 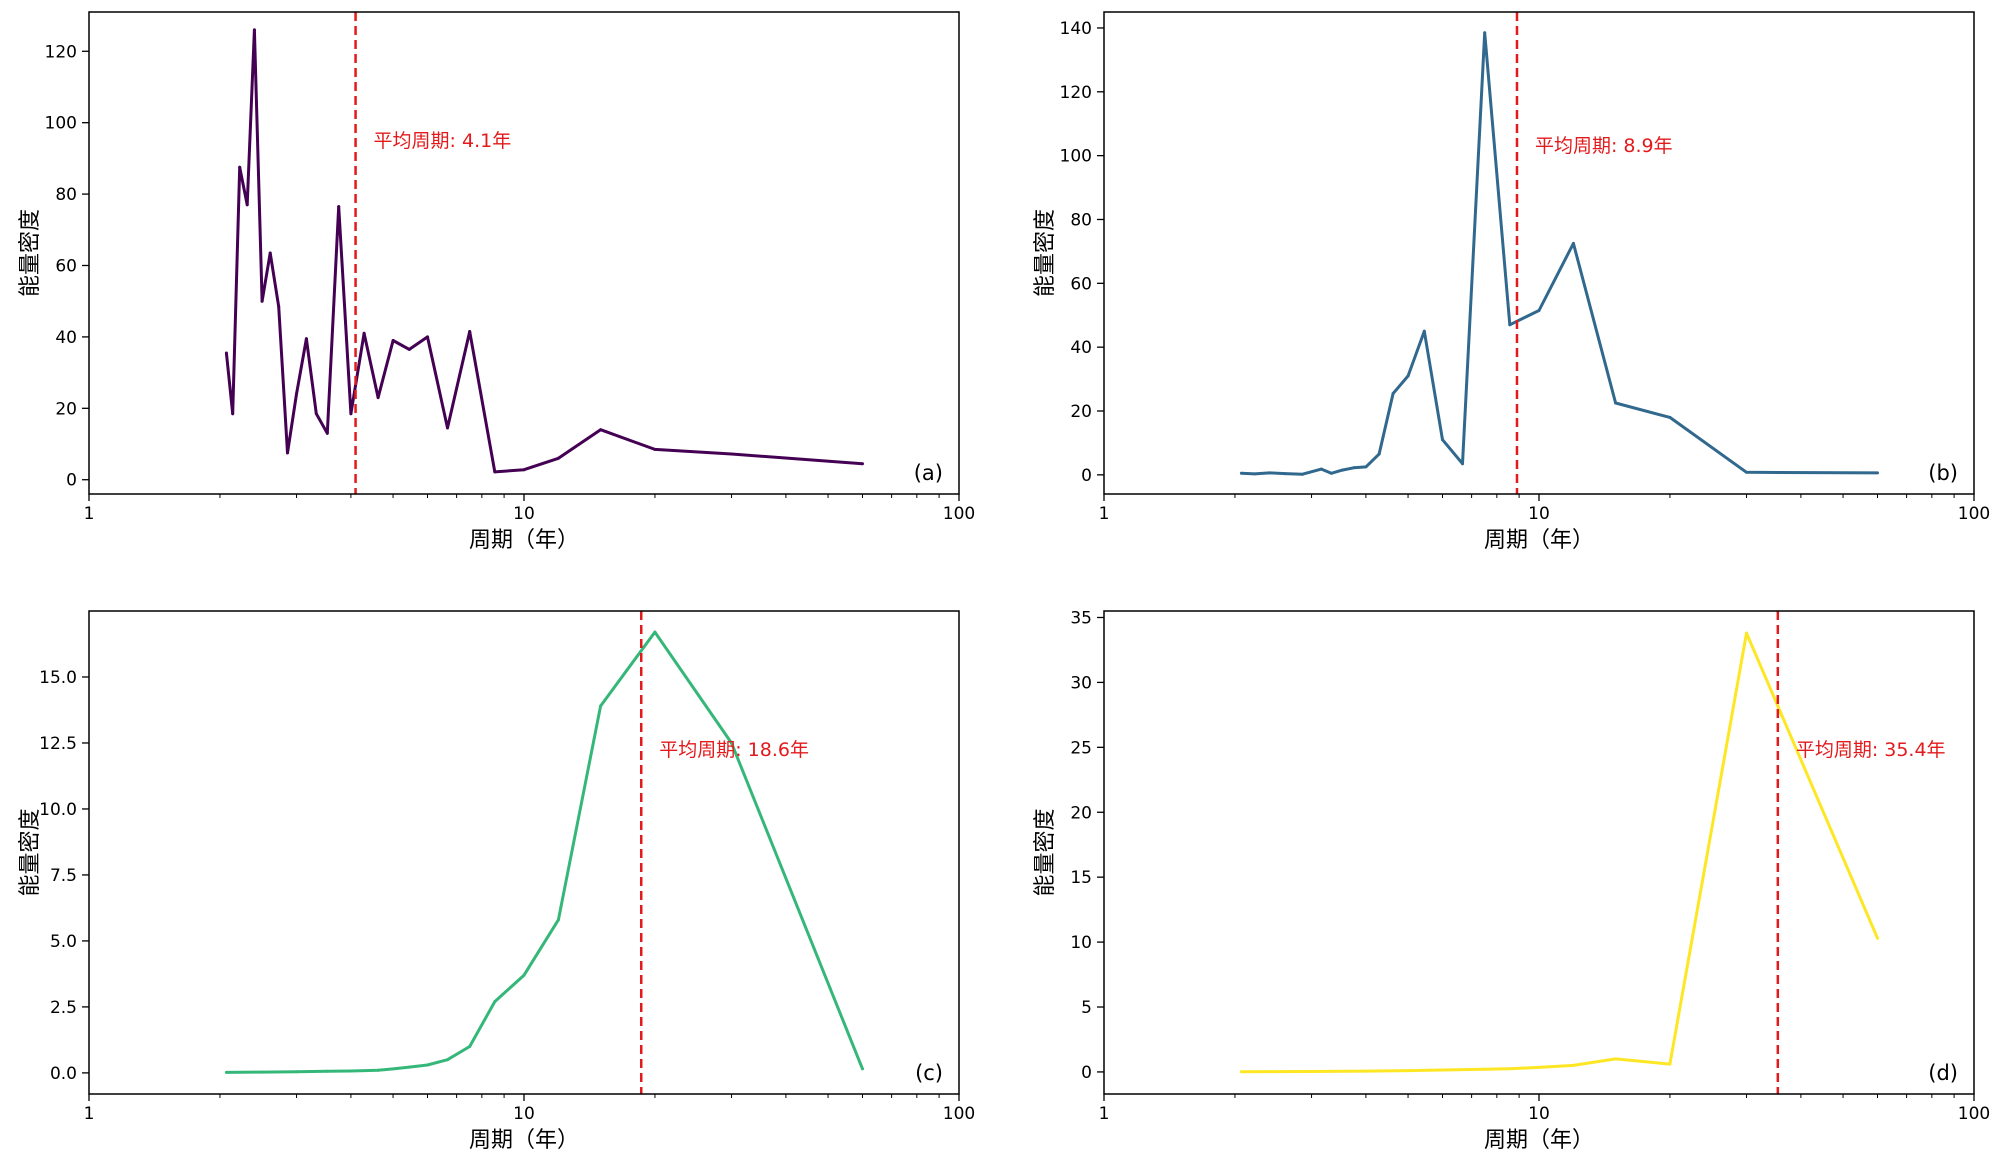 I want to click on y-tick-label: 5, so click(x=1086, y=1008).